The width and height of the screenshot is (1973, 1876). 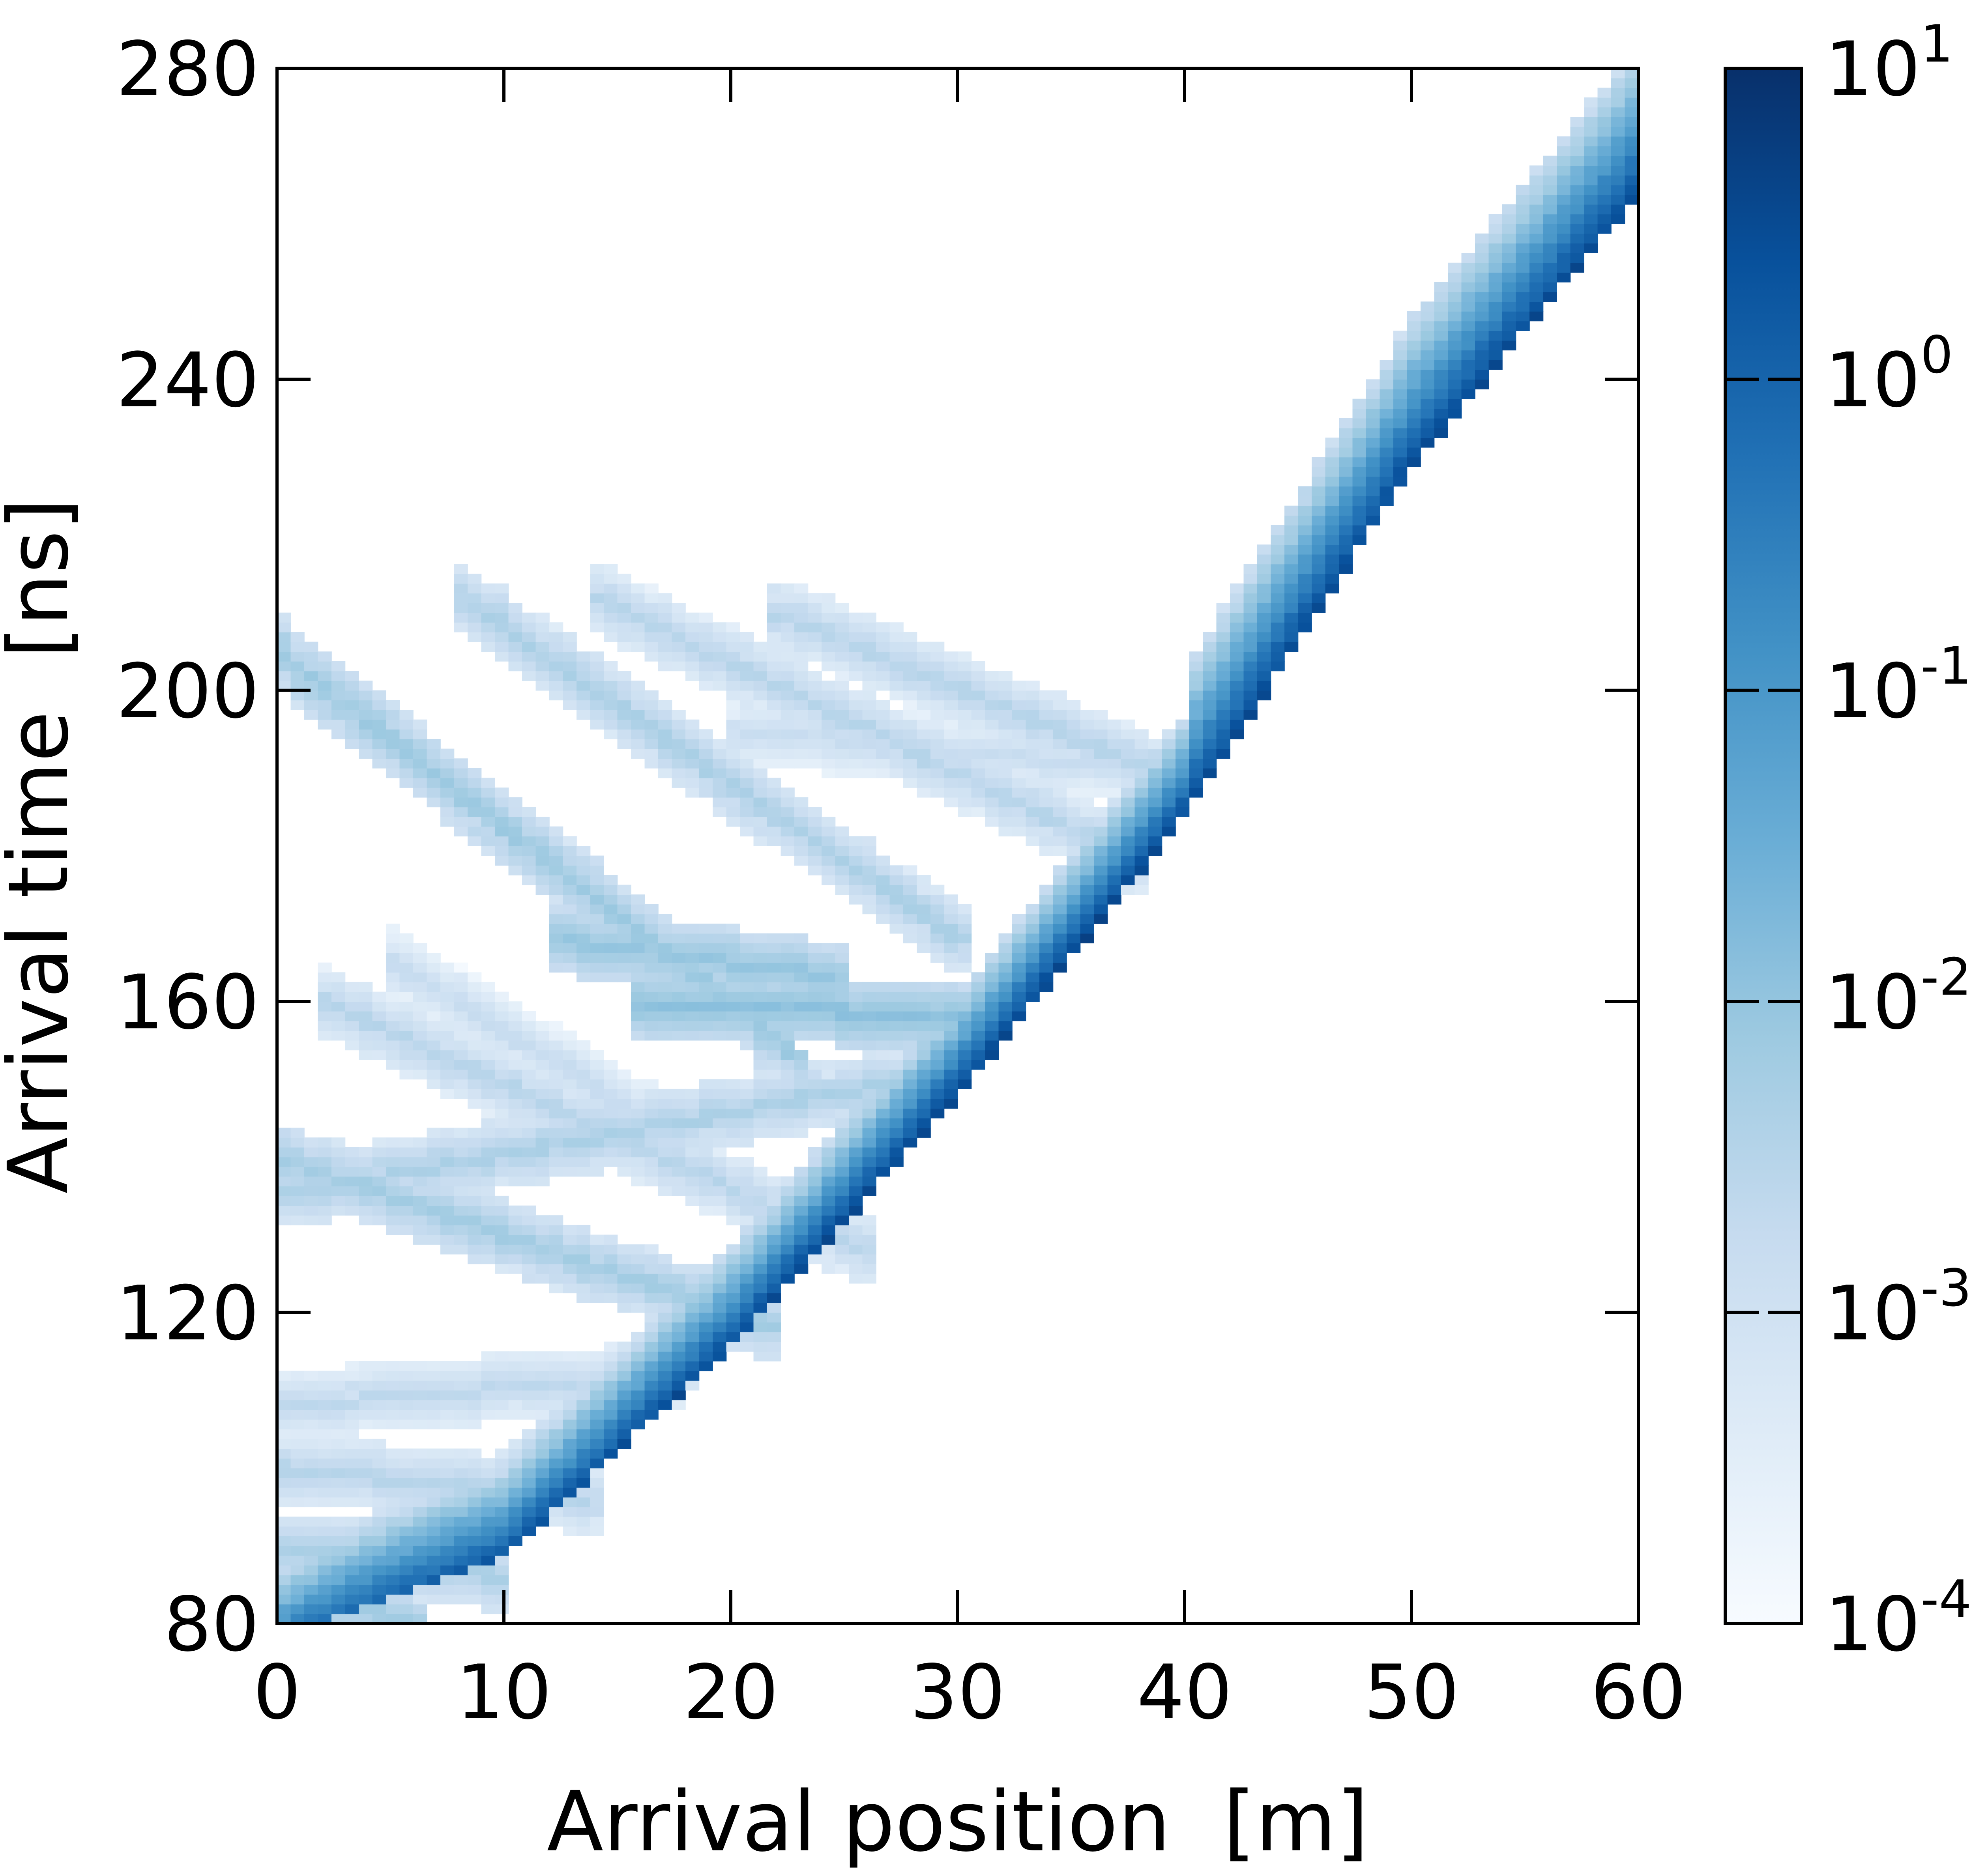 I want to click on x-tick-label: 60, so click(x=1638, y=1692).